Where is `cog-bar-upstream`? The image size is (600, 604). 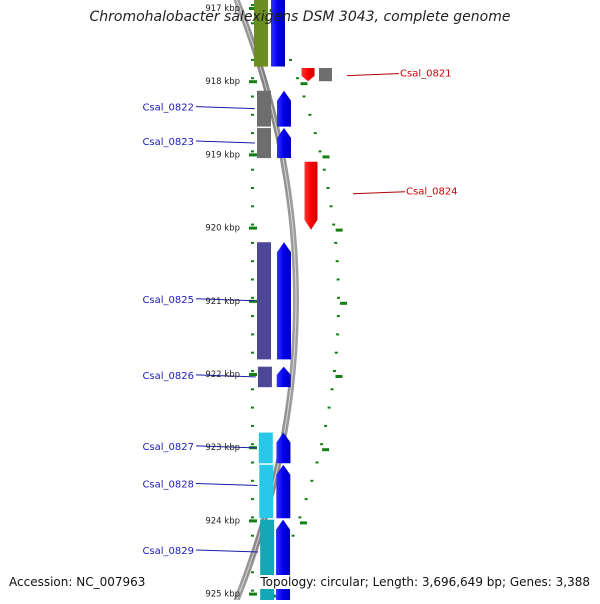 cog-bar-upstream is located at coordinates (261, 33).